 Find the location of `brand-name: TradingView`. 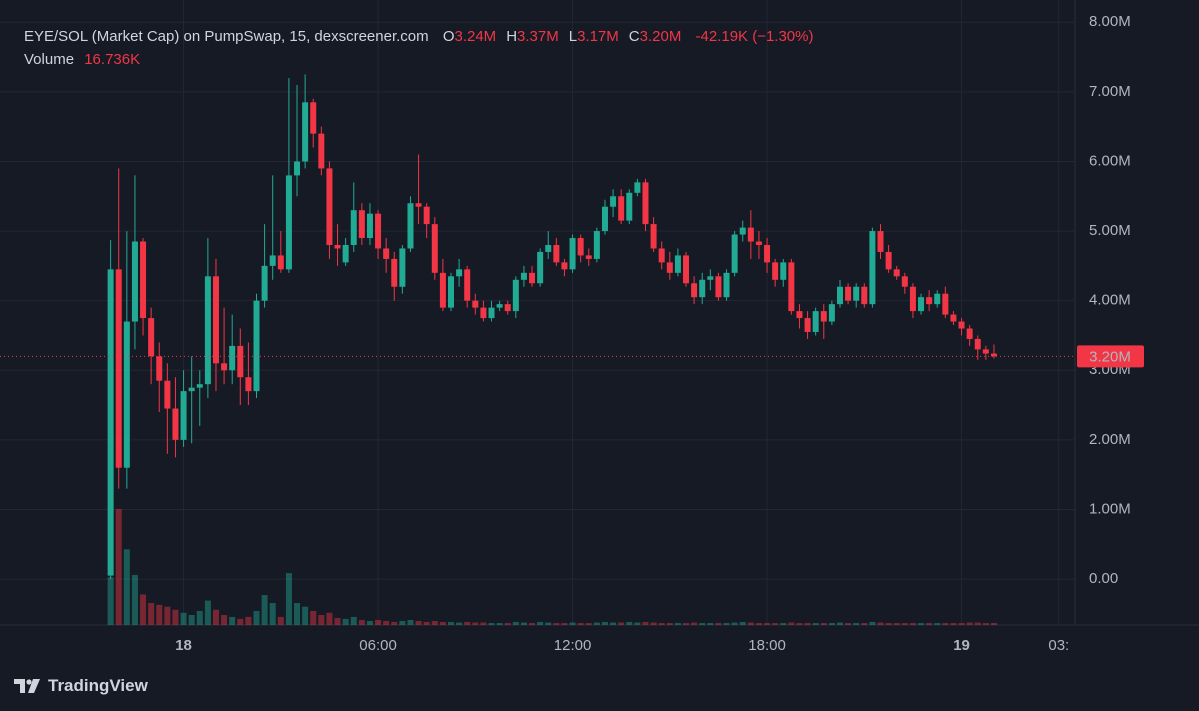

brand-name: TradingView is located at coordinates (98, 685).